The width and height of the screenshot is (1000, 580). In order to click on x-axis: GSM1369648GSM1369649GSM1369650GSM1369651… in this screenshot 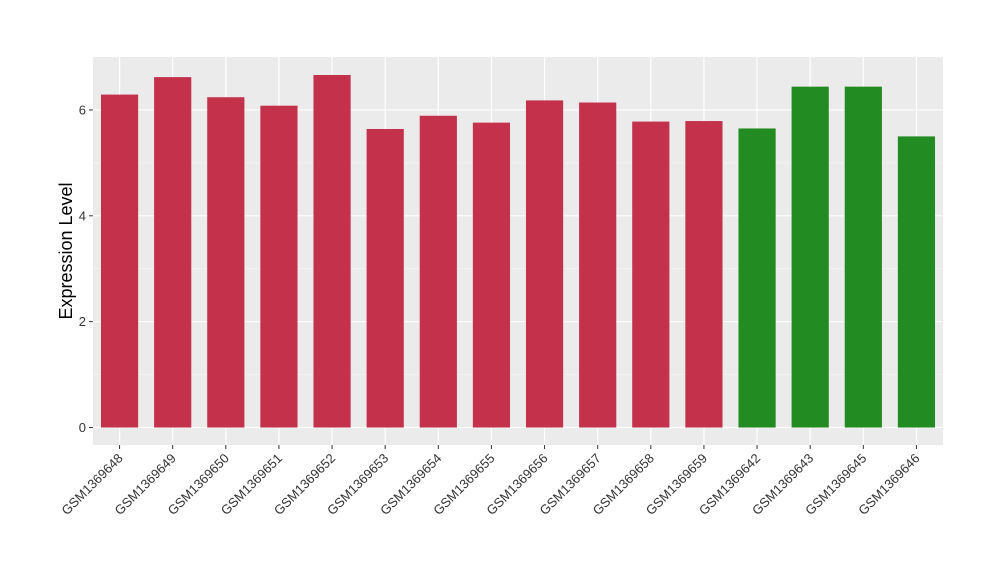, I will do `click(490, 481)`.